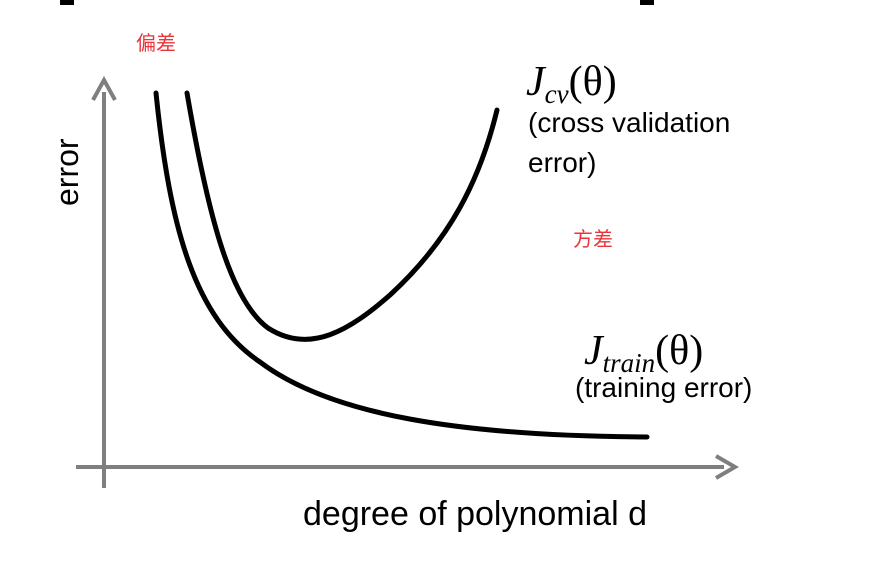 The width and height of the screenshot is (885, 567). What do you see at coordinates (475, 514) in the screenshot?
I see `x-axis-label: degree of polynomial d` at bounding box center [475, 514].